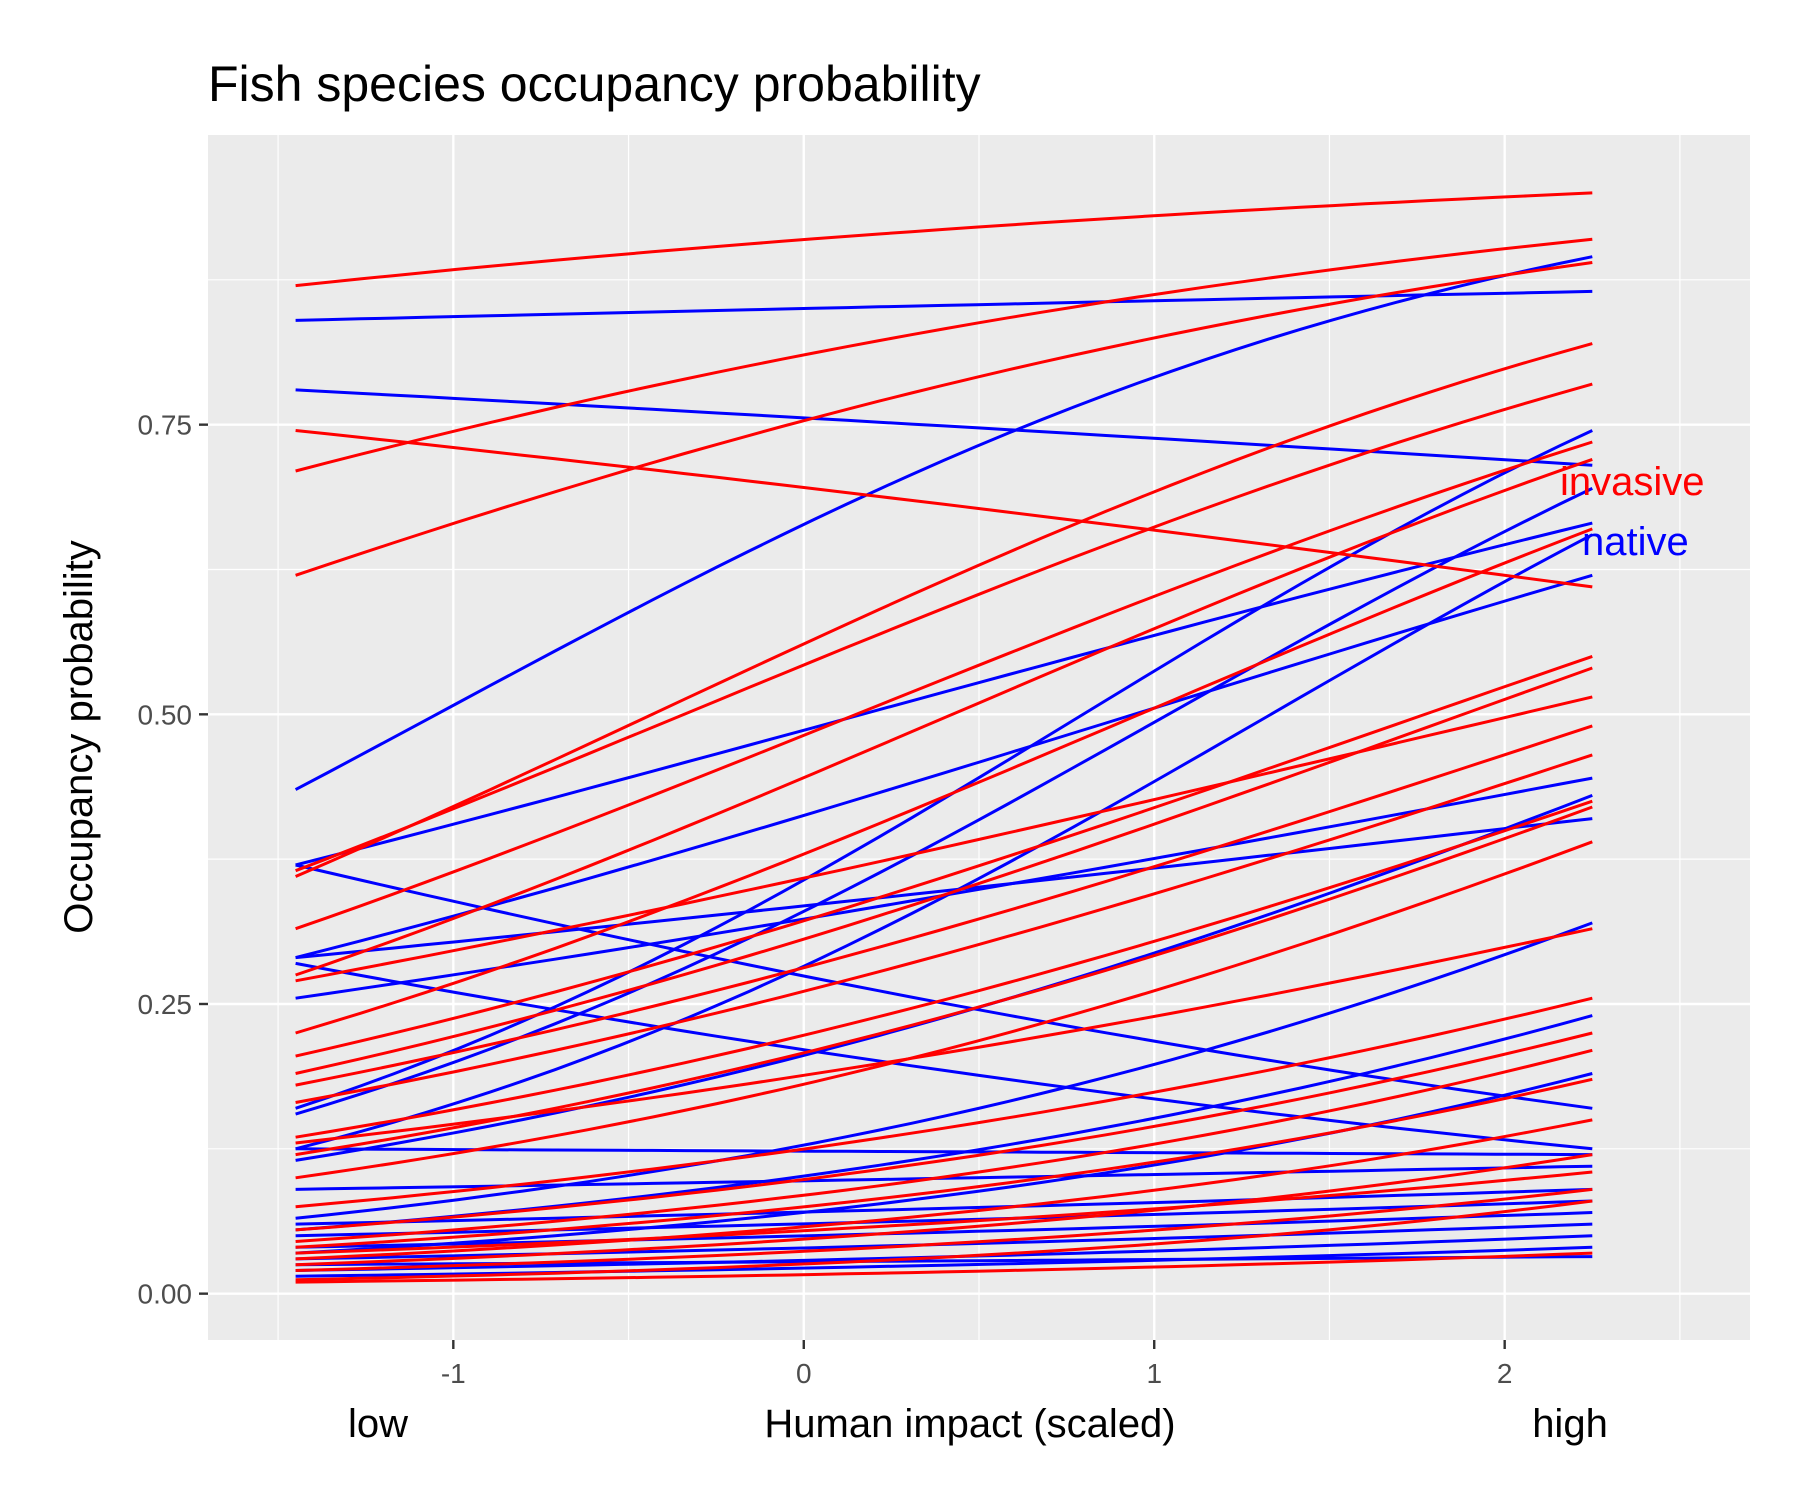 The width and height of the screenshot is (1800, 1500). Describe the element at coordinates (79, 737) in the screenshot. I see `y-axis-title: Occupancy probability` at that location.